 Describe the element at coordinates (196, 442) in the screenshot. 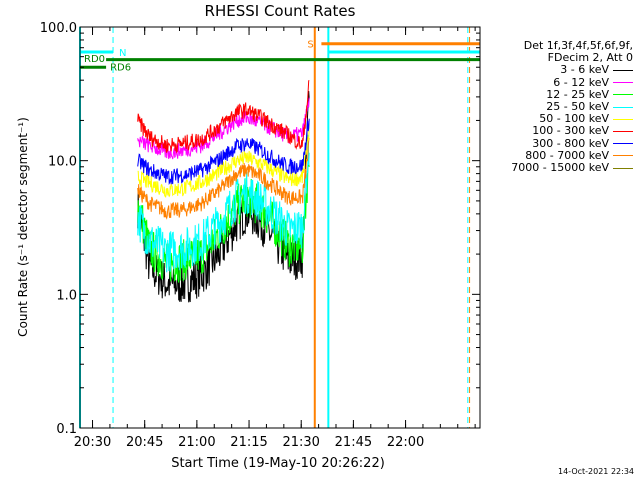

I see `x-tick-label-2: 21:00` at that location.